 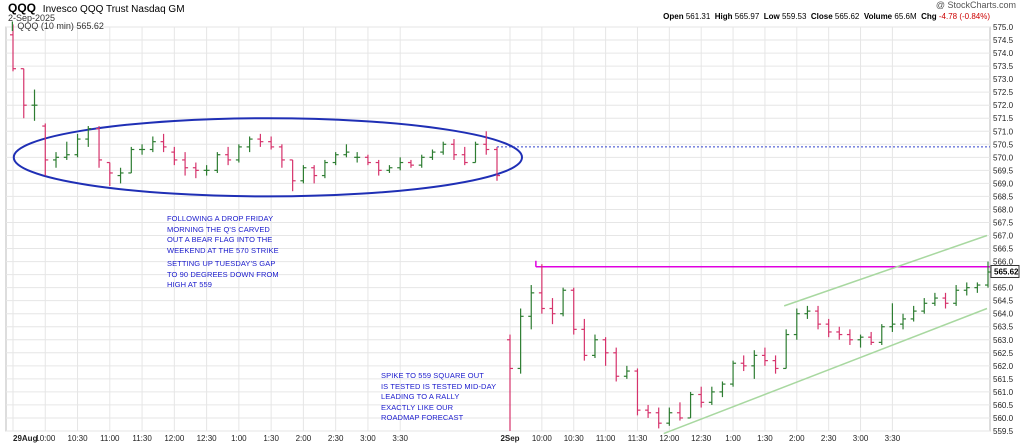 What do you see at coordinates (673, 16) in the screenshot?
I see `open-label: Open` at bounding box center [673, 16].